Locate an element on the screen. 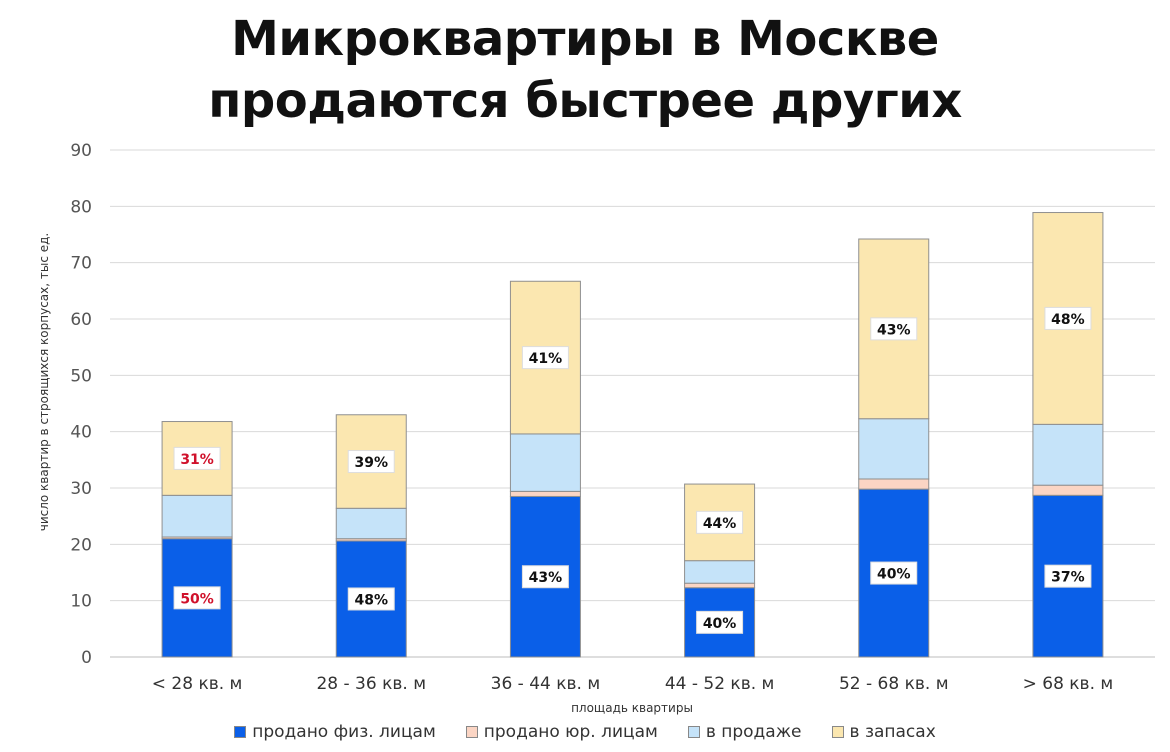  x-tick-label: 36 - 44 кв. м is located at coordinates (546, 684).